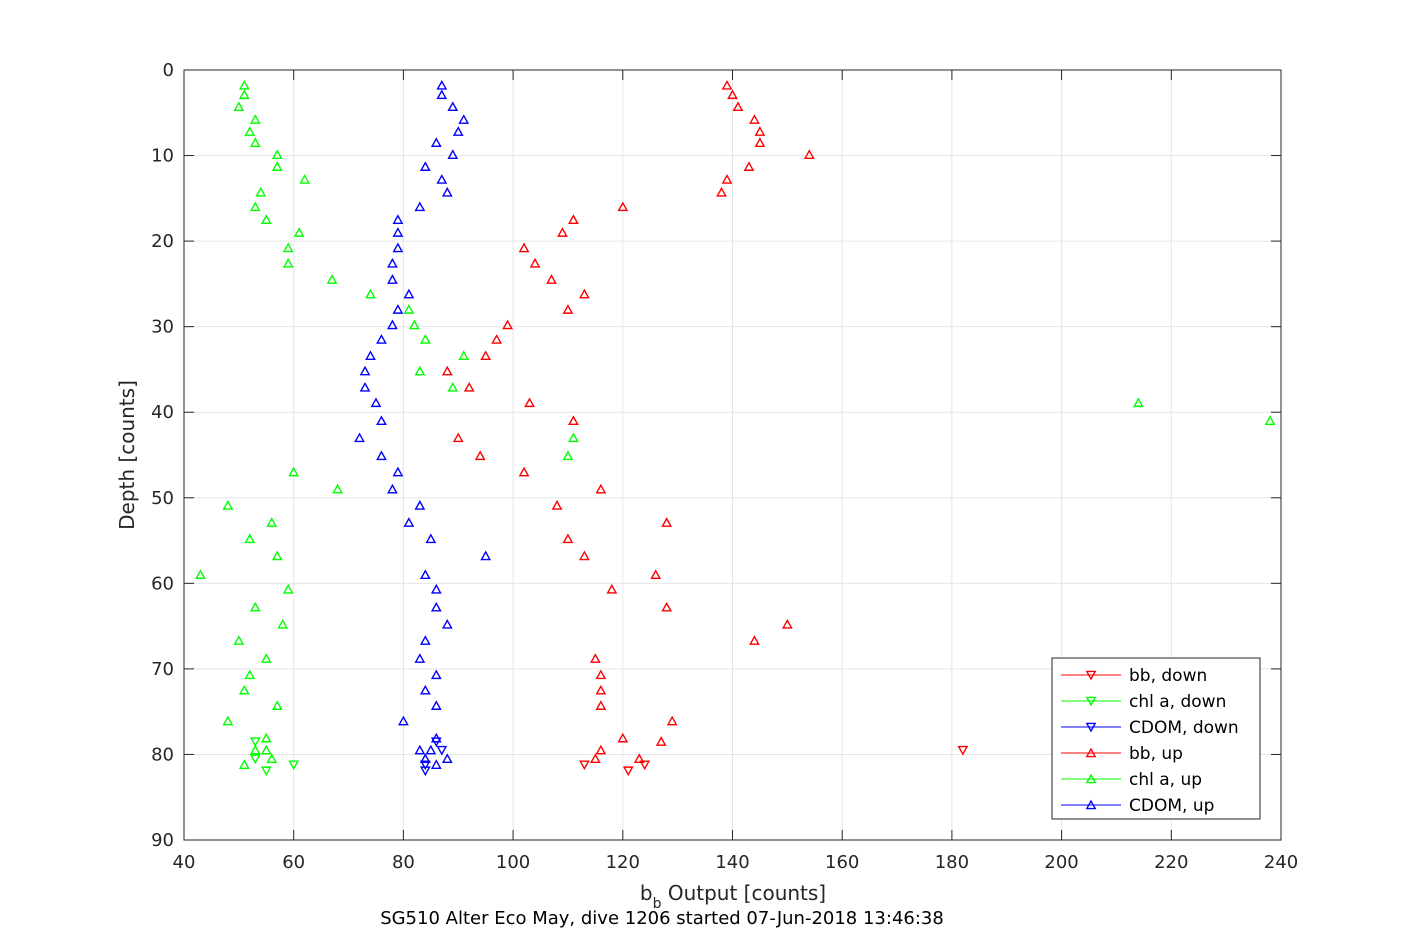  Describe the element at coordinates (657, 904) in the screenshot. I see `x-axis-label-subscript: b` at that location.